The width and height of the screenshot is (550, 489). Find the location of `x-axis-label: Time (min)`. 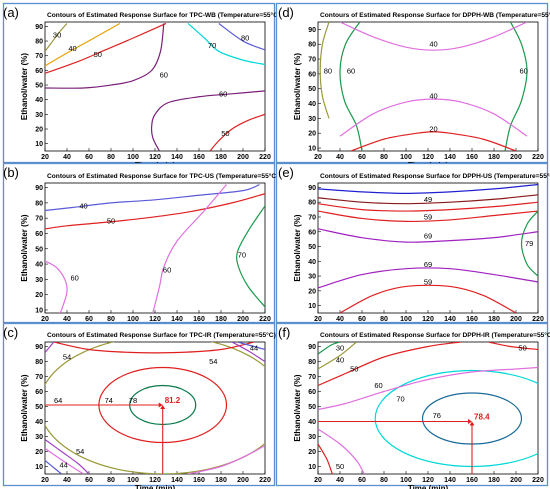

x-axis-label: Time (min) is located at coordinates (428, 486).